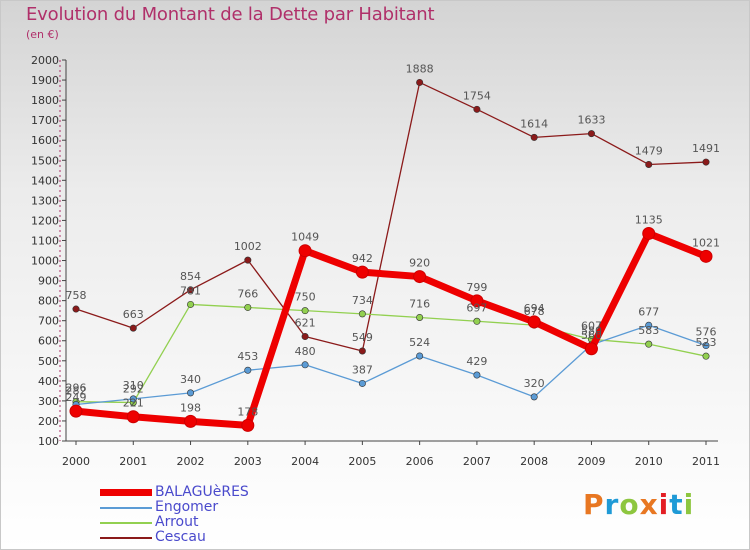 The image size is (750, 550). I want to click on data-label: 854, so click(190, 276).